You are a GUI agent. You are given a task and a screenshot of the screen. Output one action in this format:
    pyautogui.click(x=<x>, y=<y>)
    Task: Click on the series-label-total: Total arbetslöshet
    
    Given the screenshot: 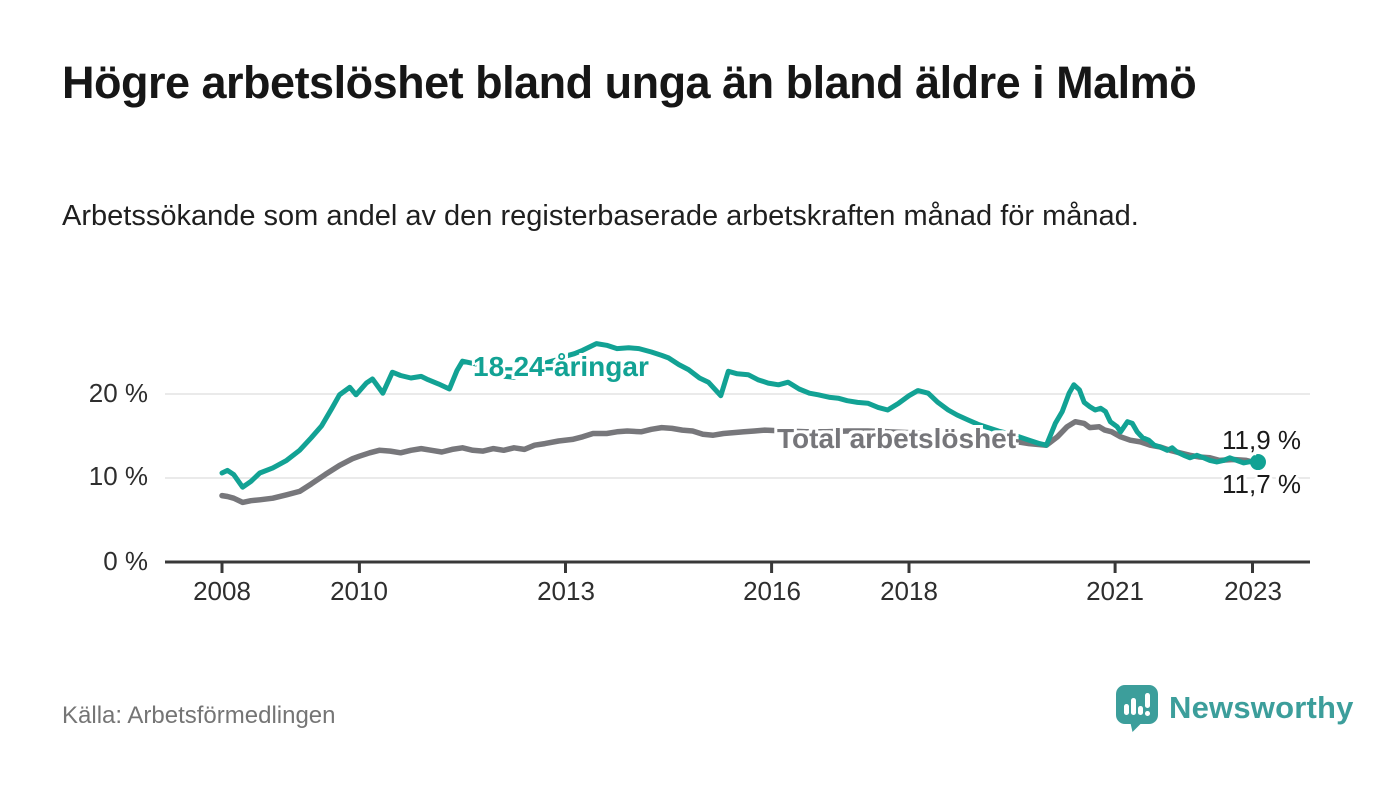 What is the action you would take?
    pyautogui.click(x=897, y=438)
    